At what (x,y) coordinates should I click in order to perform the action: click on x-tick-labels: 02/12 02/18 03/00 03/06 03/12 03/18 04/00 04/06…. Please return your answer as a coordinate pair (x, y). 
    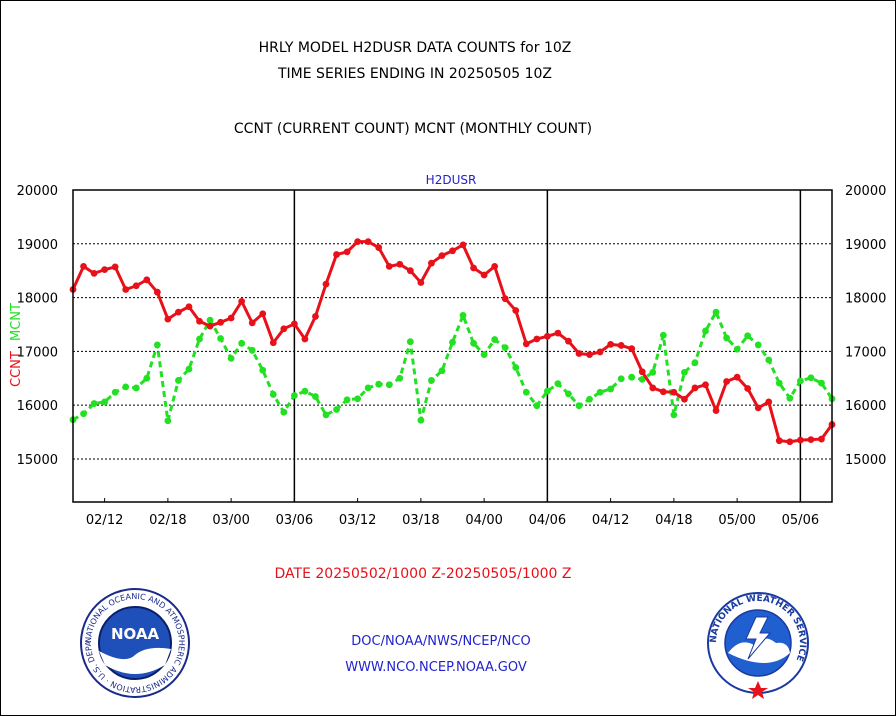
    Looking at the image, I should click on (452, 513).